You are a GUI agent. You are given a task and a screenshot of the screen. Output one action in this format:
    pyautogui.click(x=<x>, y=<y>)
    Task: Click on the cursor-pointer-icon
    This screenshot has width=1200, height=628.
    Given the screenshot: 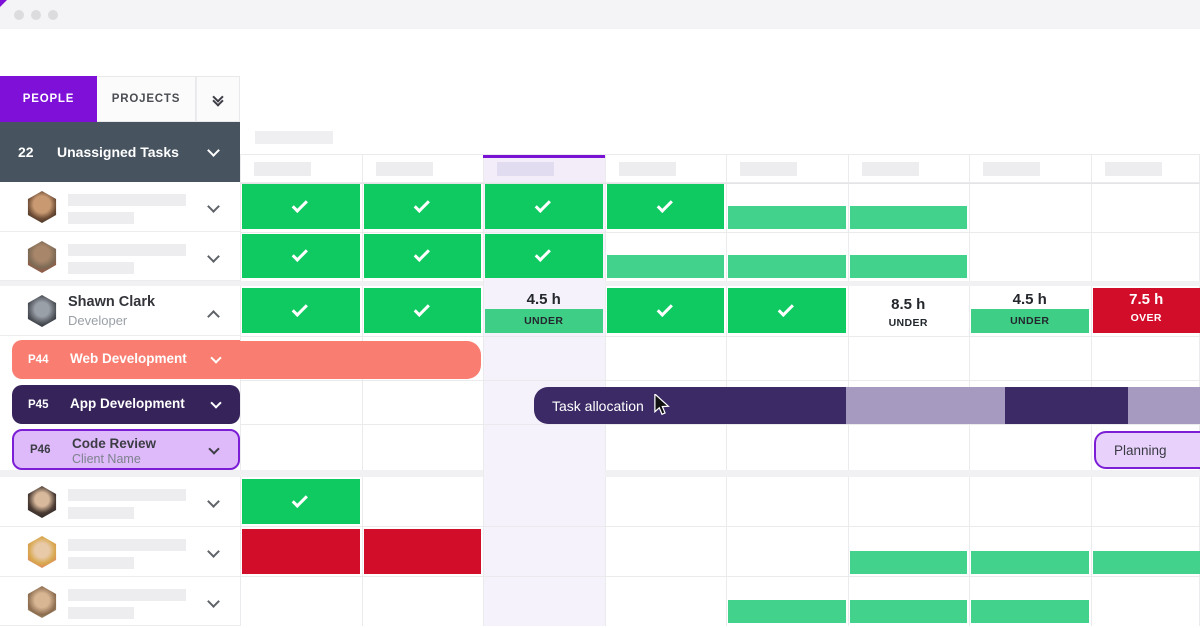 What is the action you would take?
    pyautogui.click(x=662, y=405)
    